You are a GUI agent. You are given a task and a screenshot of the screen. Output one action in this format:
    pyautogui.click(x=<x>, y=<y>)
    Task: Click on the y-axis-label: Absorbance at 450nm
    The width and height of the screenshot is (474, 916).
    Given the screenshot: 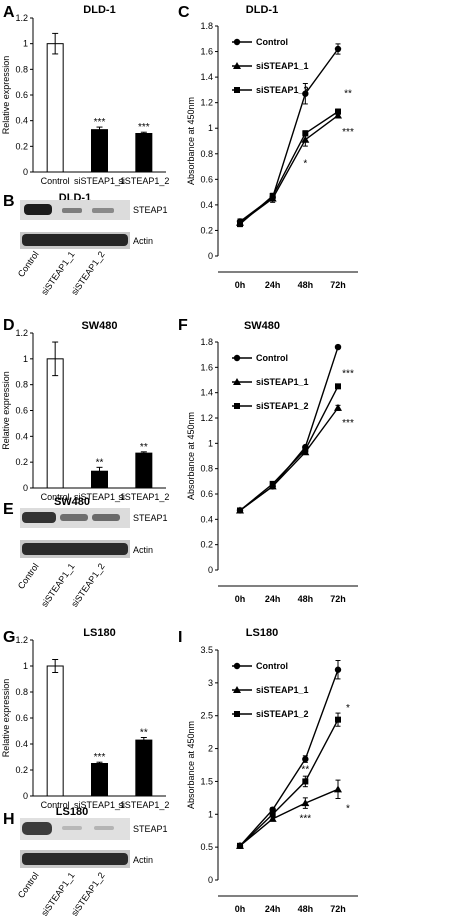 What is the action you would take?
    pyautogui.click(x=191, y=765)
    